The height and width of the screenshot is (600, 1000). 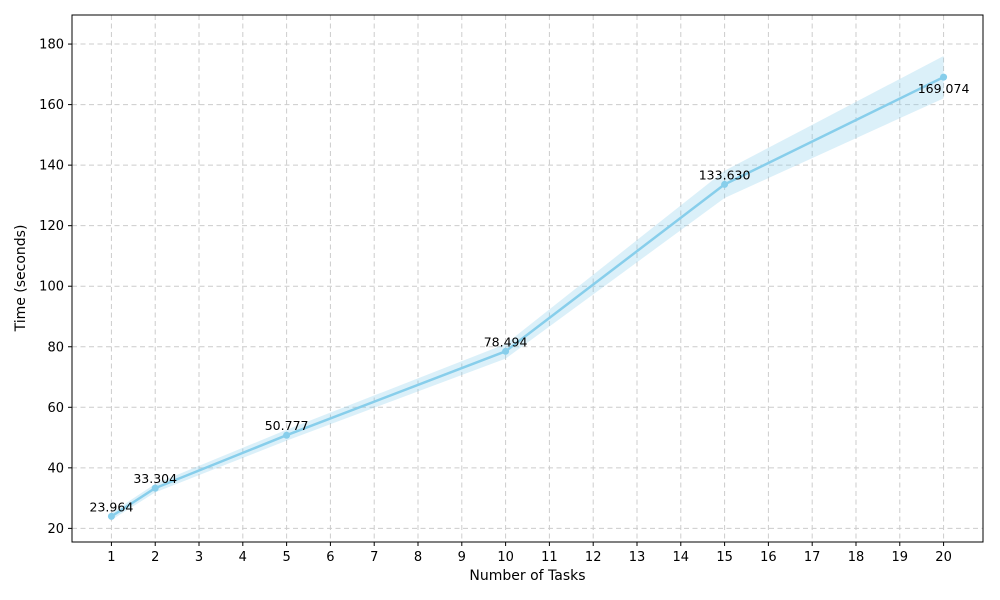 What do you see at coordinates (900, 557) in the screenshot?
I see `x-tick-label: 19` at bounding box center [900, 557].